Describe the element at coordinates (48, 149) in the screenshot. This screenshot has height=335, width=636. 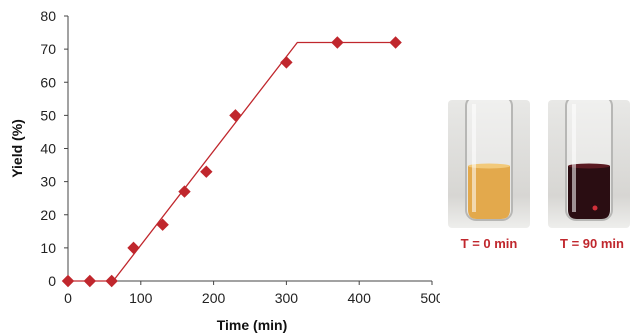
I see `y-tick-label: 40` at that location.